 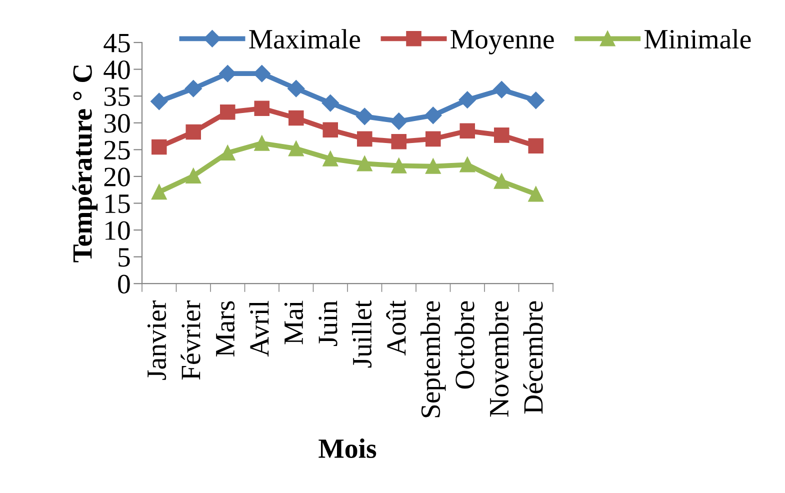 What do you see at coordinates (697, 39) in the screenshot?
I see `legend-label: Minimale` at bounding box center [697, 39].